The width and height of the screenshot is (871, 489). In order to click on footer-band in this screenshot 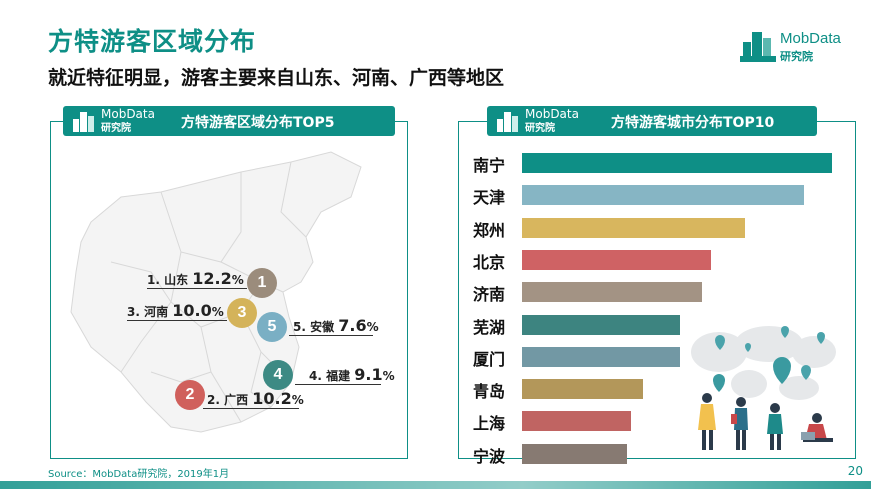, I will do `click(435, 485)`.